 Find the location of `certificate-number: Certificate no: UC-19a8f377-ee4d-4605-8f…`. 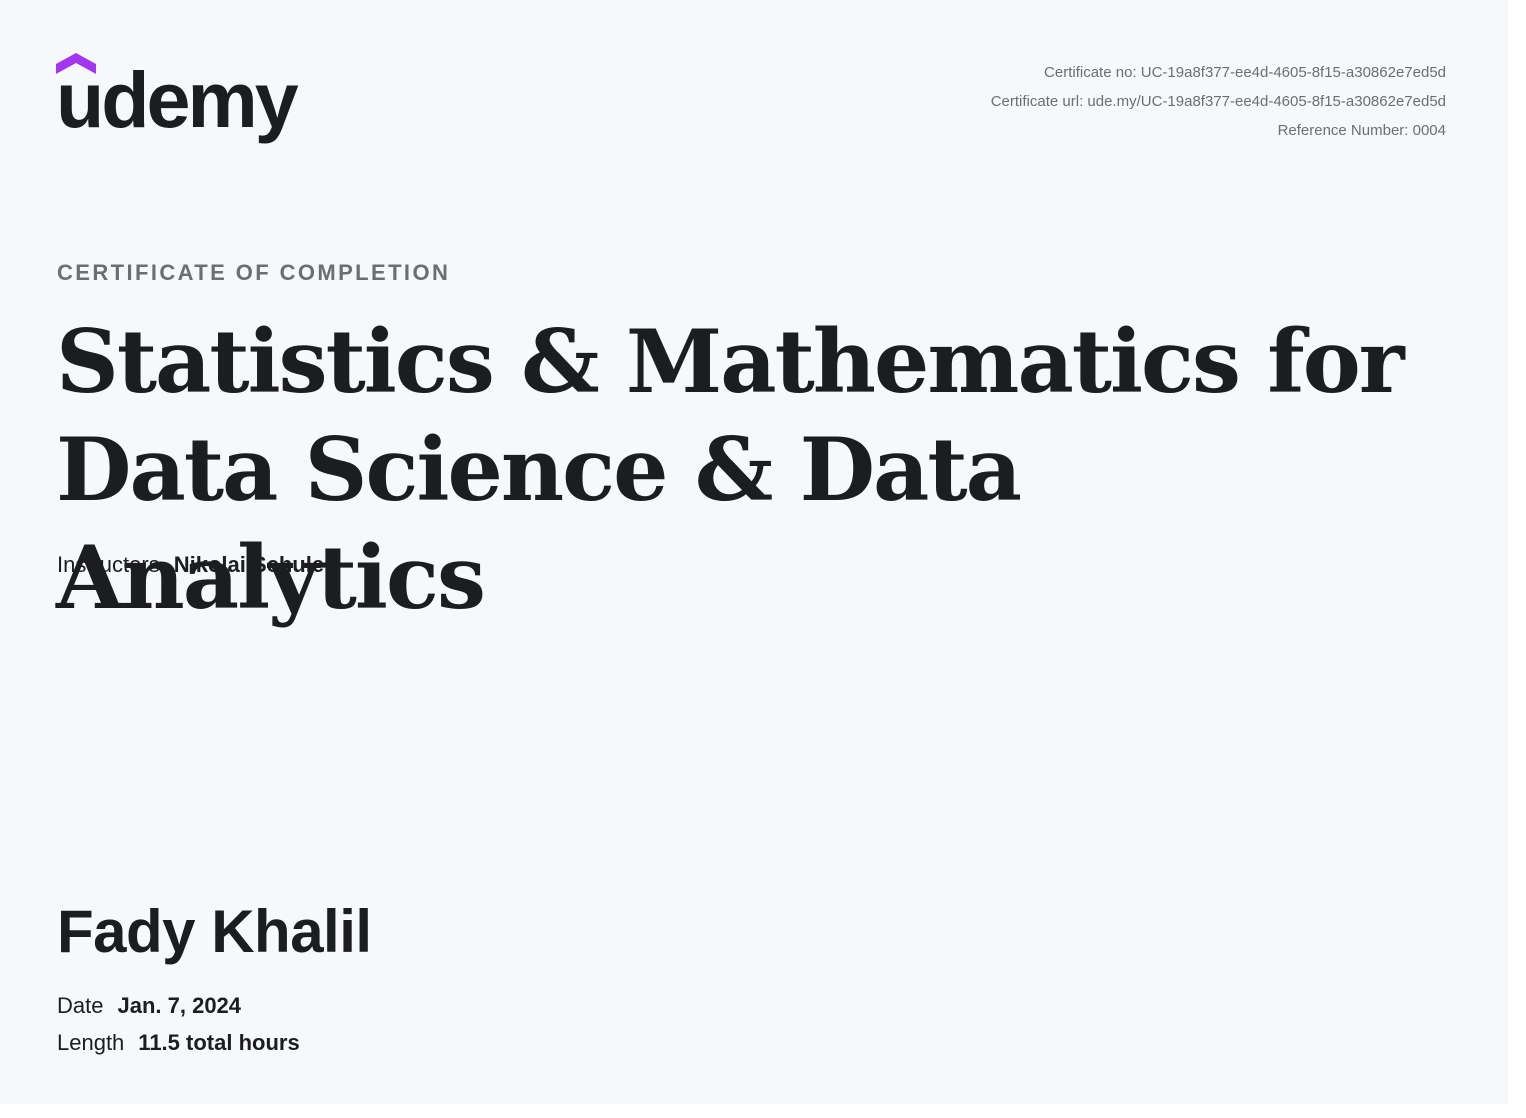

certificate-number: Certificate no: UC-19a8f377-ee4d-4605-8f… is located at coordinates (1245, 72).